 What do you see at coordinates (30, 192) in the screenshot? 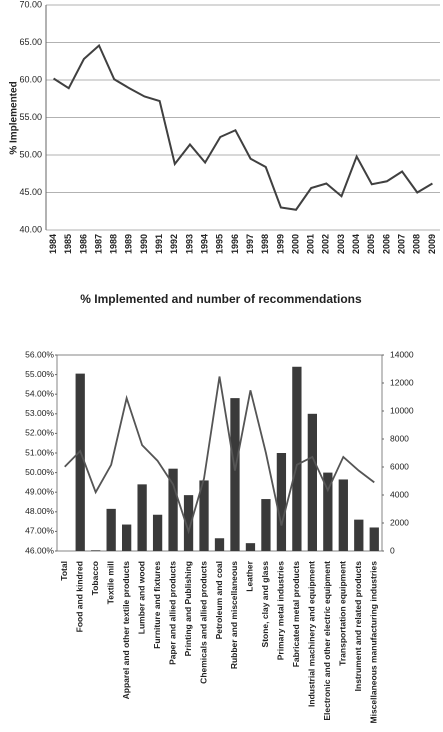
I see `y-tick-label: 45.00` at bounding box center [30, 192].